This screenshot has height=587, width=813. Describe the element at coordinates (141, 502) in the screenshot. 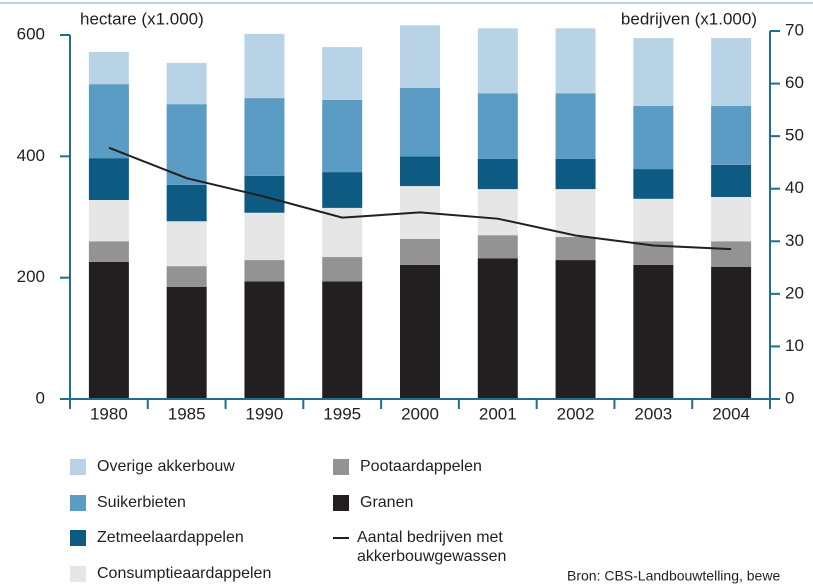

I see `legend-label: Suikerbieten` at that location.